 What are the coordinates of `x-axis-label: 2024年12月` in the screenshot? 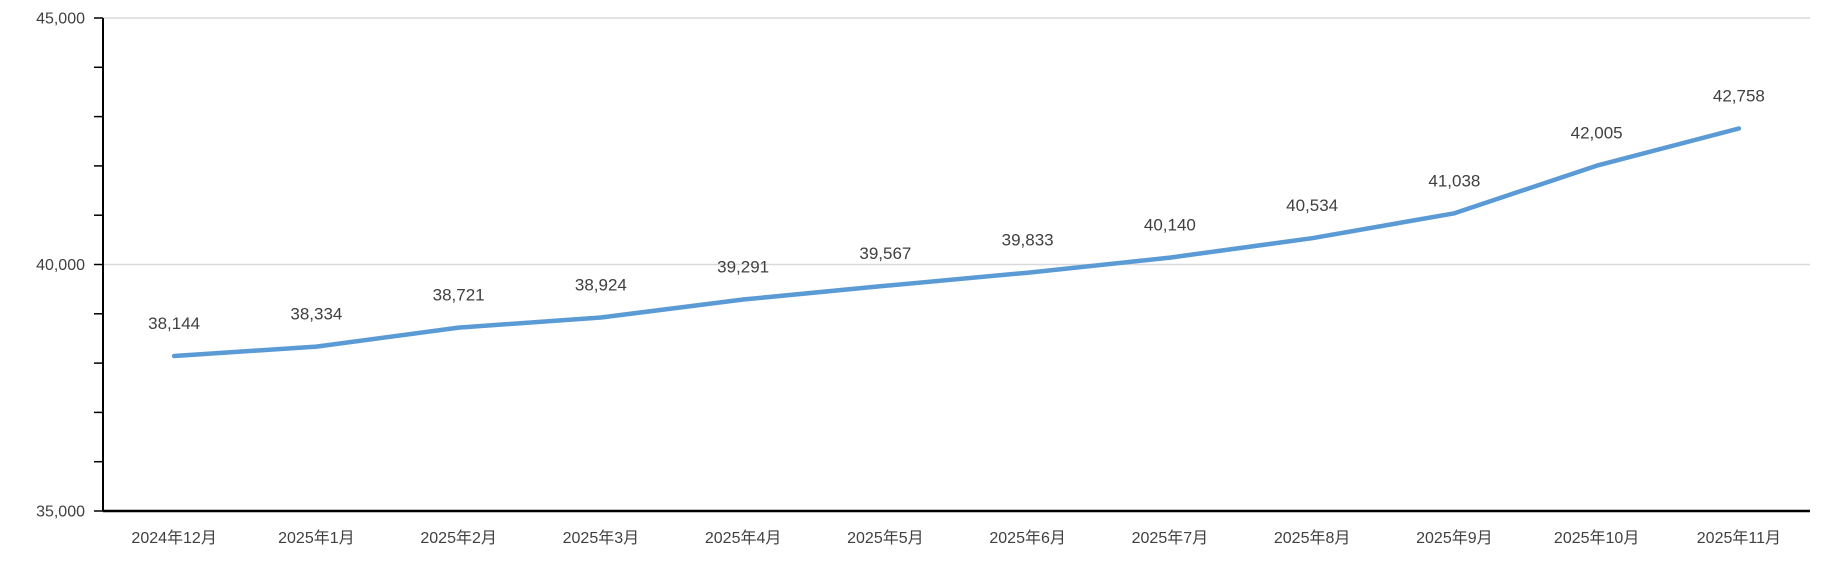 It's located at (173, 538).